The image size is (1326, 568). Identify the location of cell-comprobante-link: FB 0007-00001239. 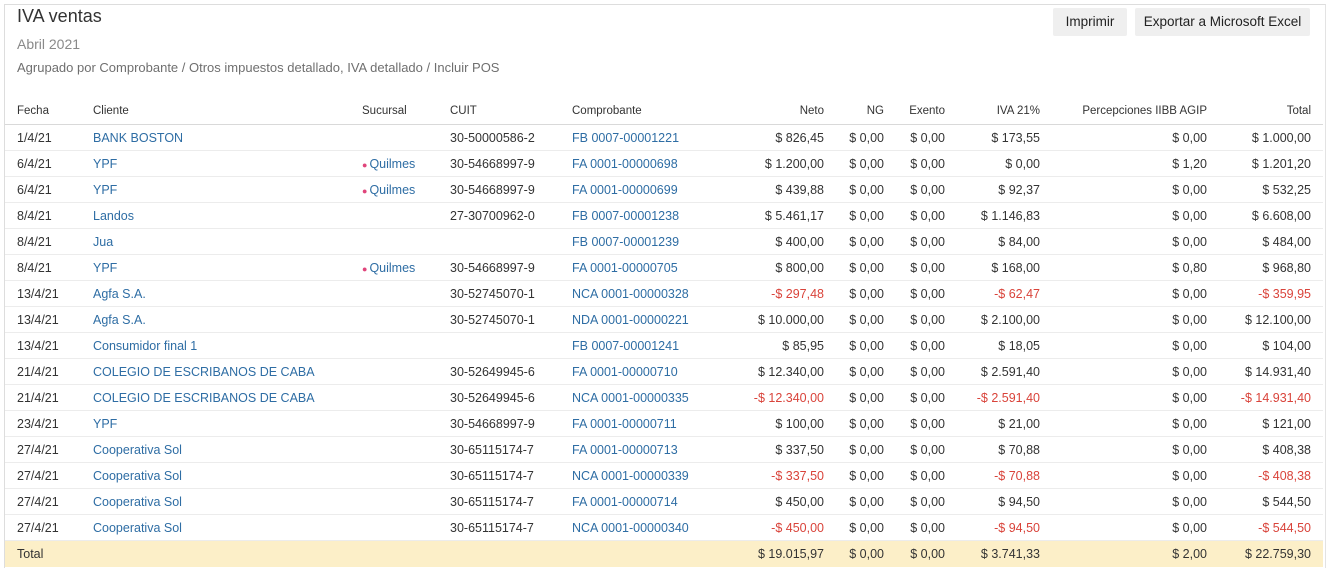
(647, 241).